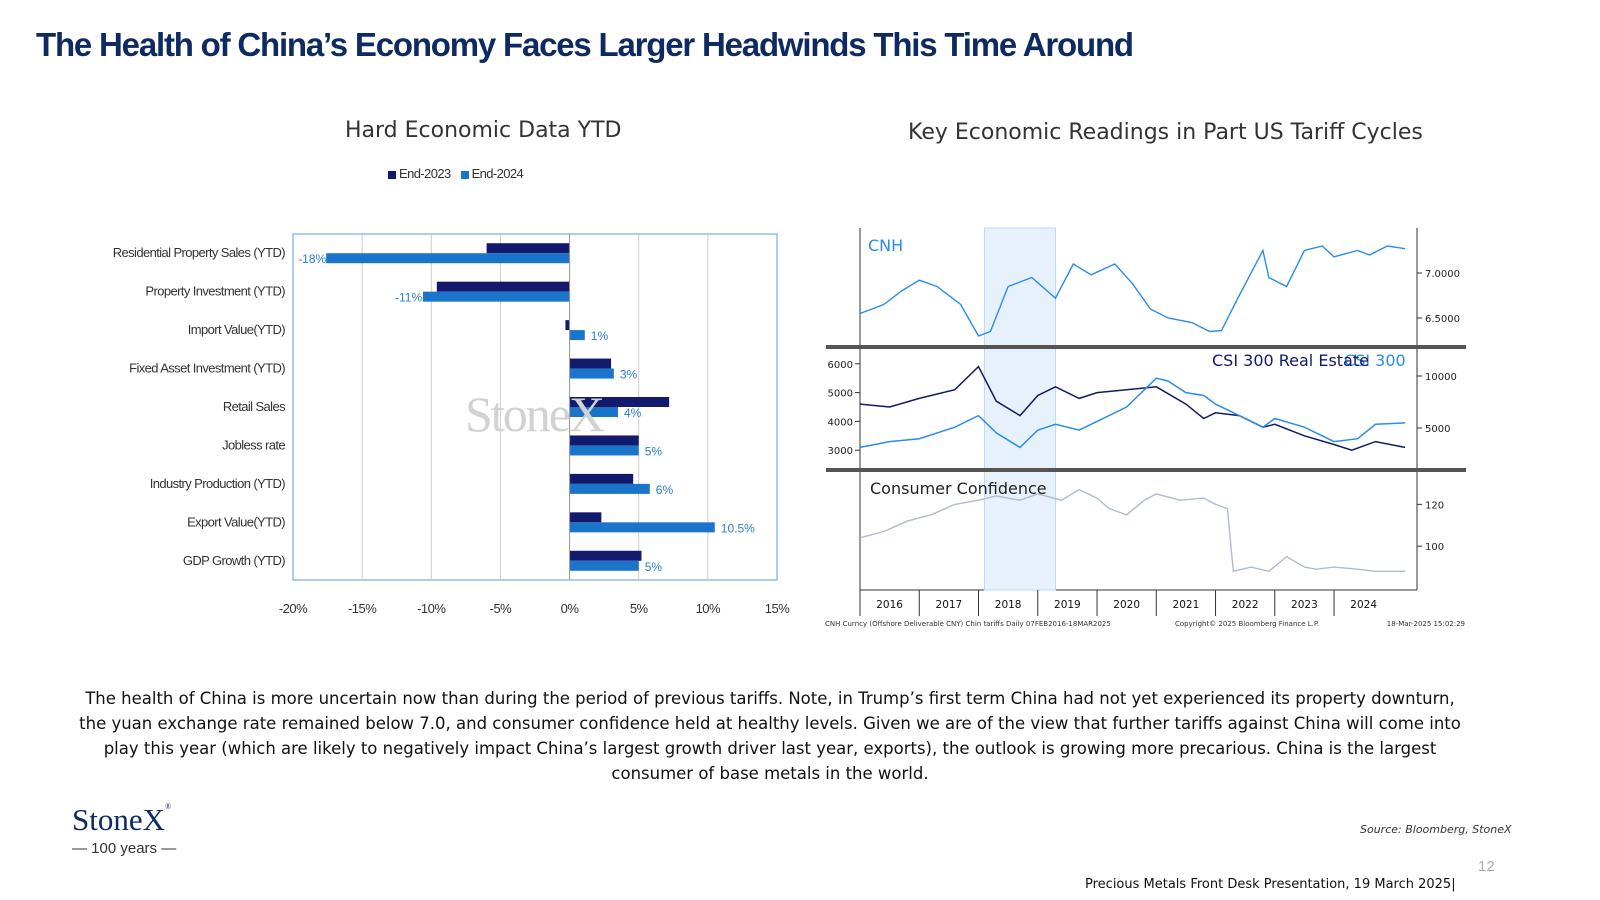 The image size is (1600, 900). Describe the element at coordinates (253, 444) in the screenshot. I see `category-label: Jobless rate` at that location.